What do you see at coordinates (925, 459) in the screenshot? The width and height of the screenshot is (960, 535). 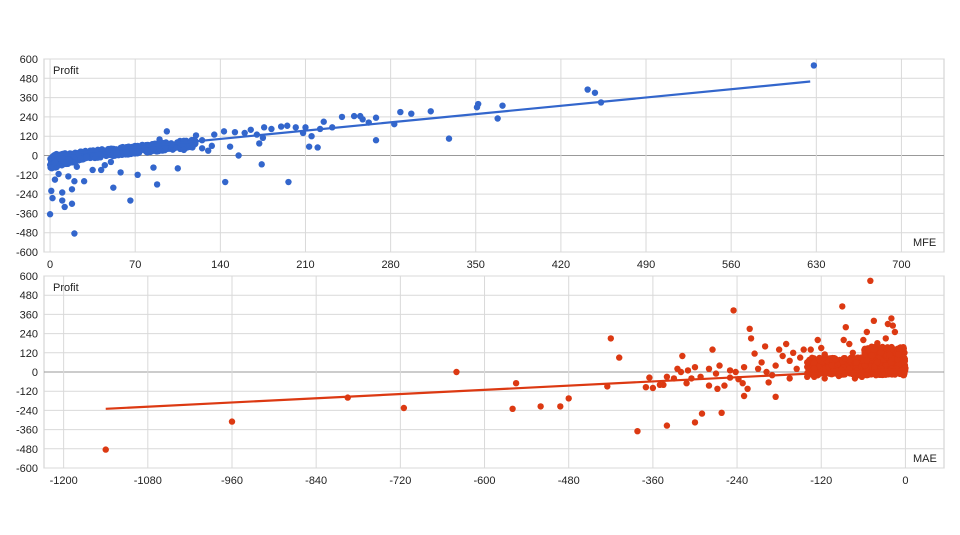 I see `mae-x-axis-label: MAE` at bounding box center [925, 459].